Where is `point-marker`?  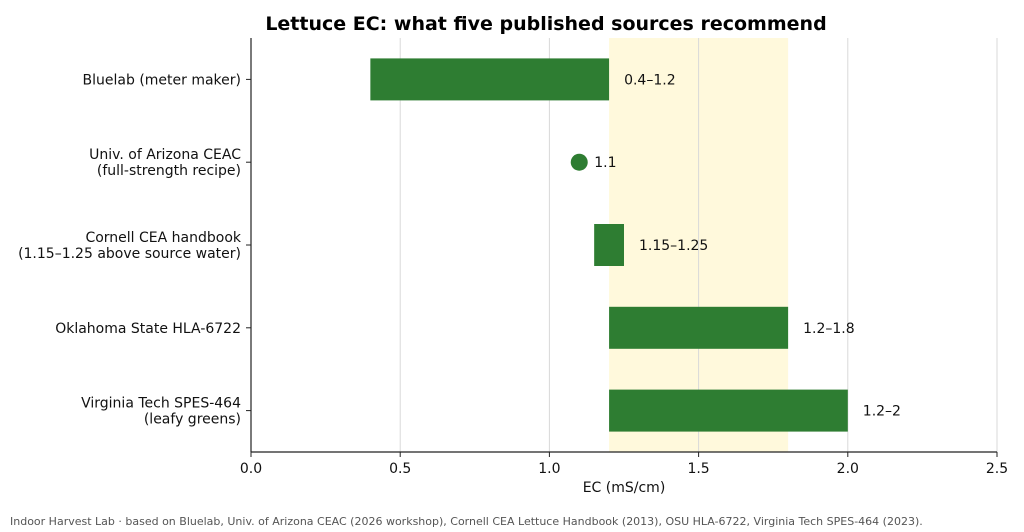 point-marker is located at coordinates (579, 162).